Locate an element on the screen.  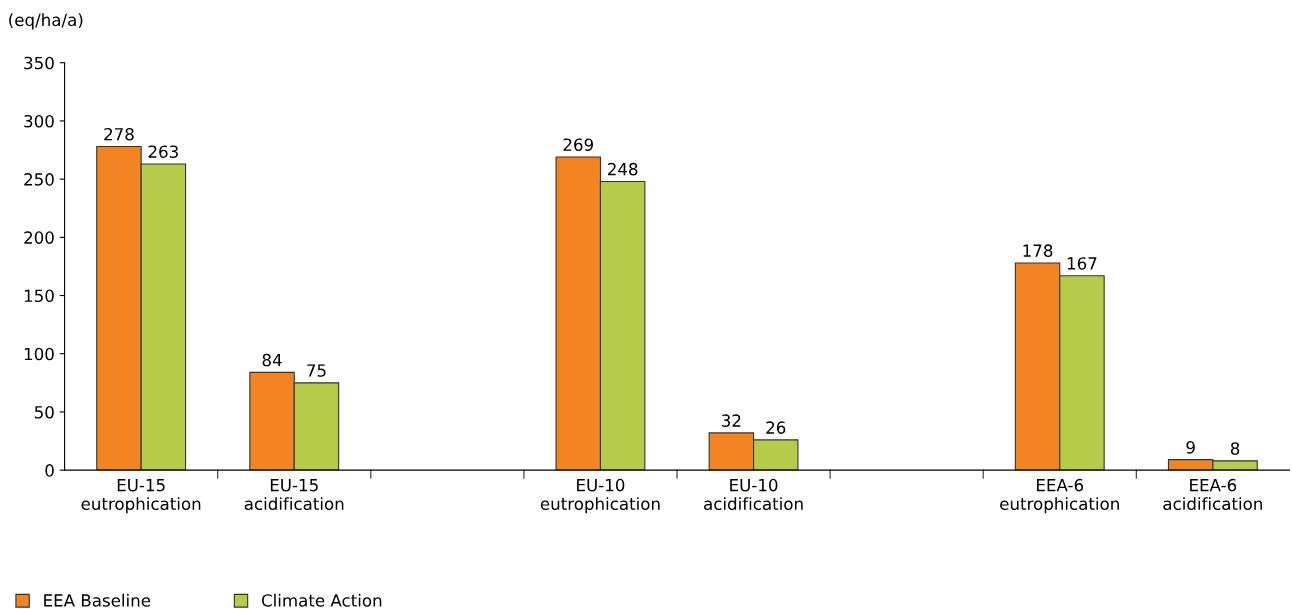
data-label: 9 is located at coordinates (1190, 447).